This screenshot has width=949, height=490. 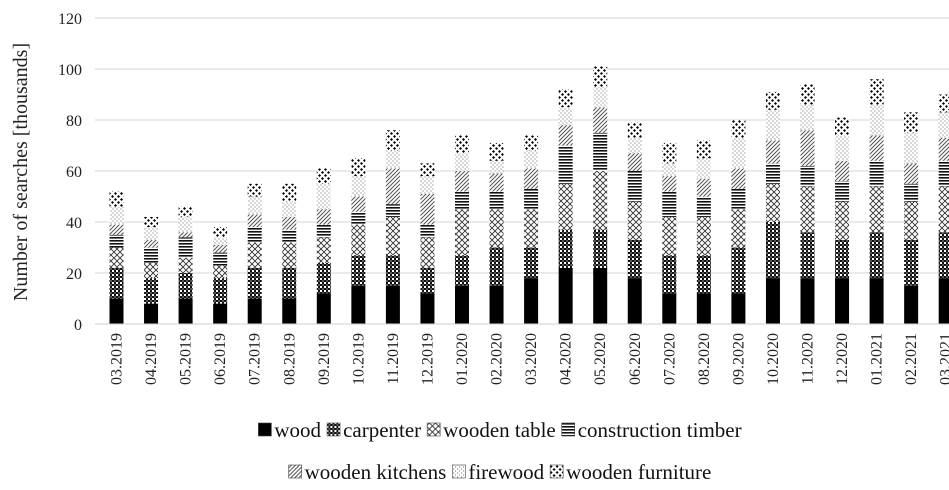 I want to click on y-tick-label: 100, so click(x=70, y=70).